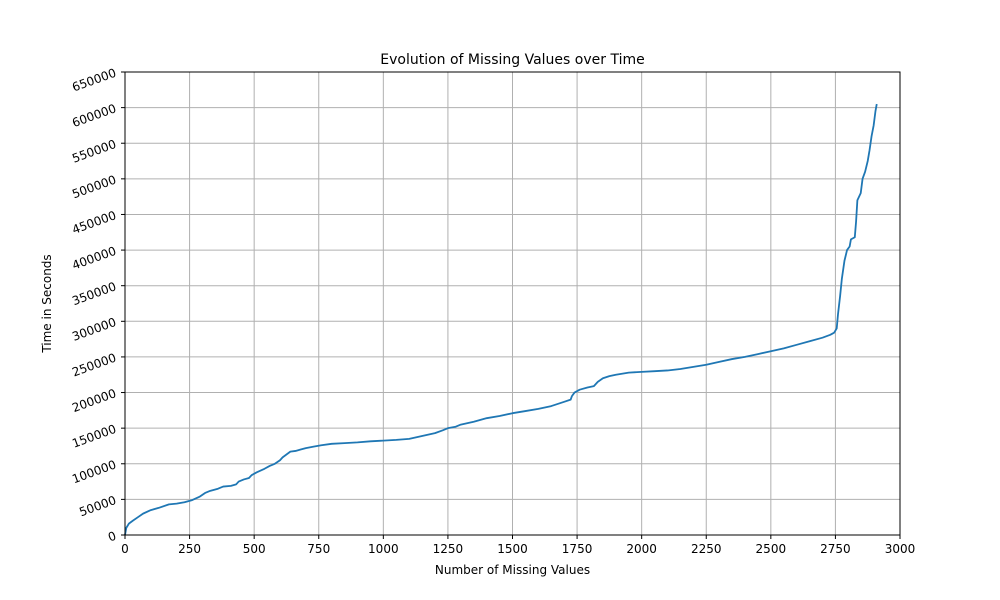  I want to click on y-tick-label: 50000, so click(97, 506).